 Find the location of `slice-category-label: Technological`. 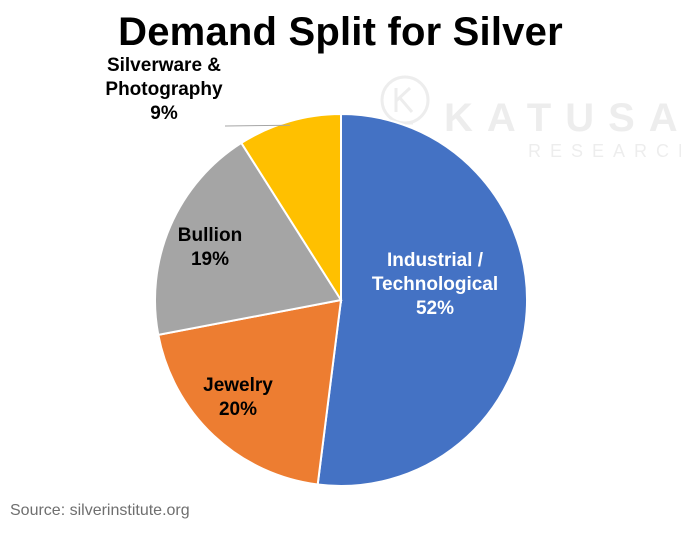

slice-category-label: Technological is located at coordinates (435, 284).